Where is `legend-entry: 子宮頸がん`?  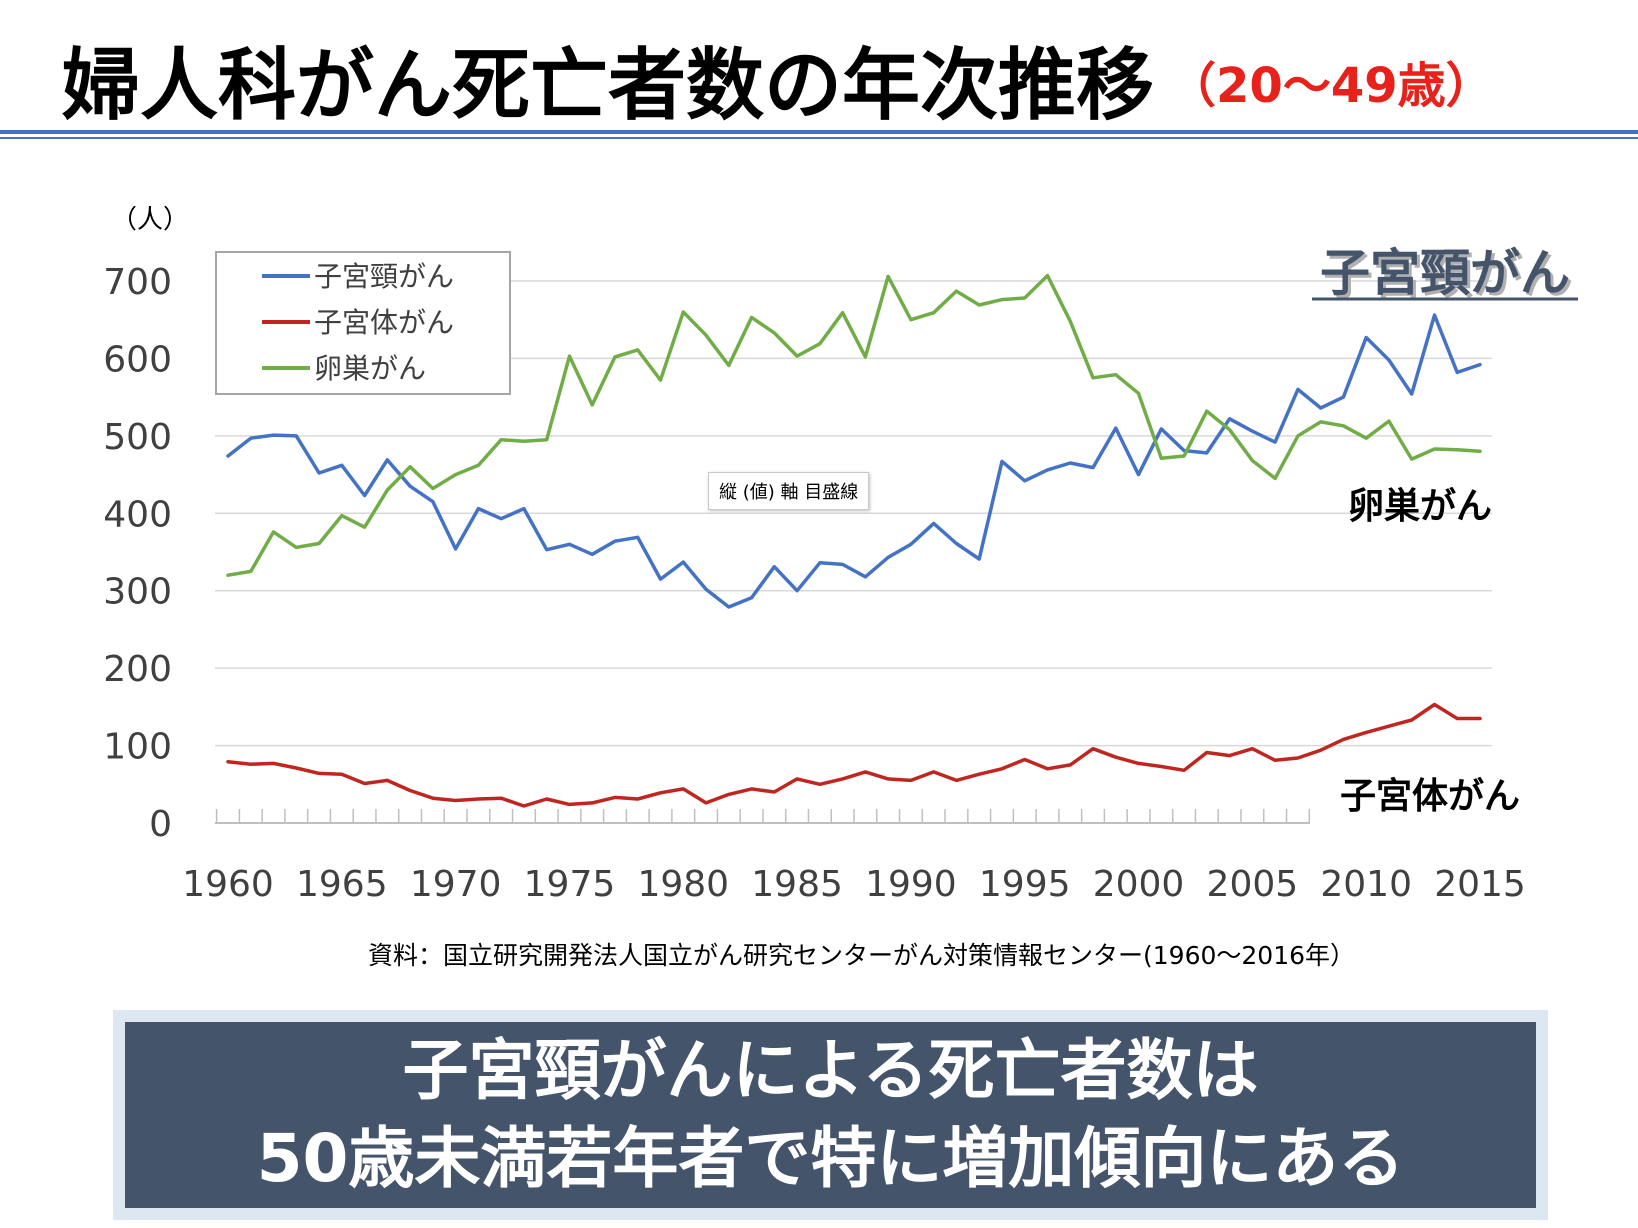
legend-entry: 子宮頸がん is located at coordinates (384, 276).